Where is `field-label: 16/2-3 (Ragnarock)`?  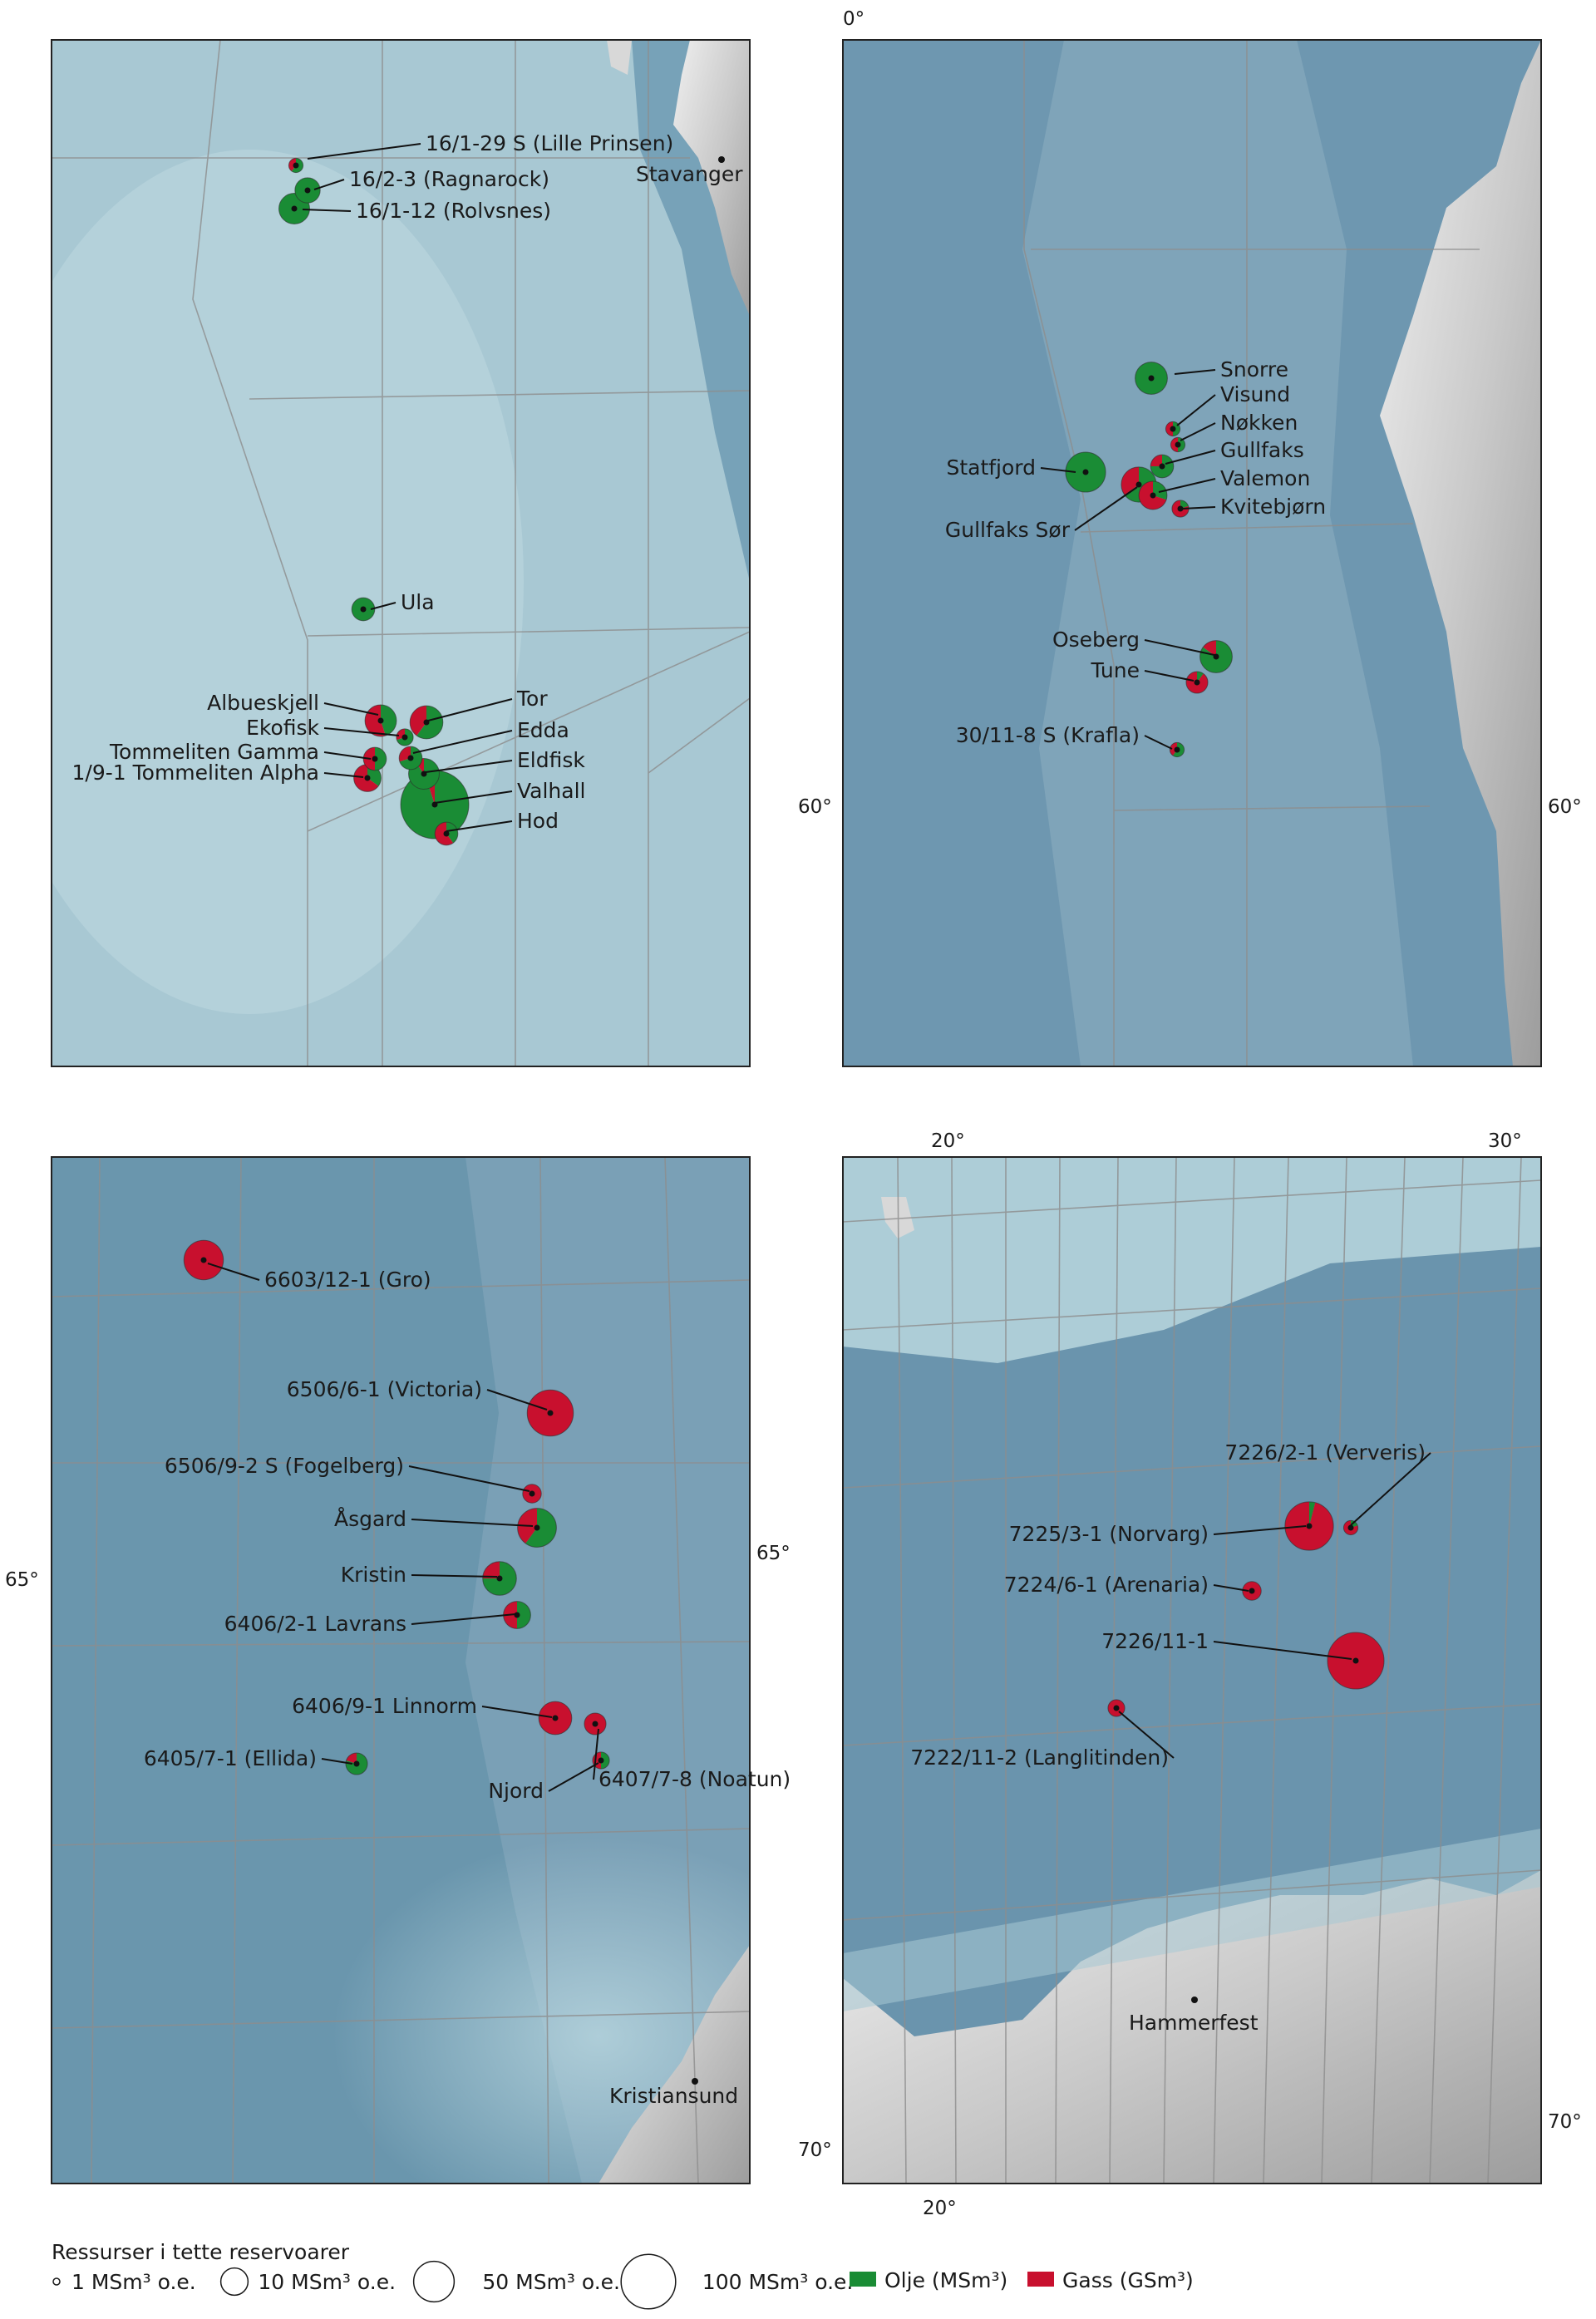 field-label: 16/2-3 (Ragnarock) is located at coordinates (449, 179).